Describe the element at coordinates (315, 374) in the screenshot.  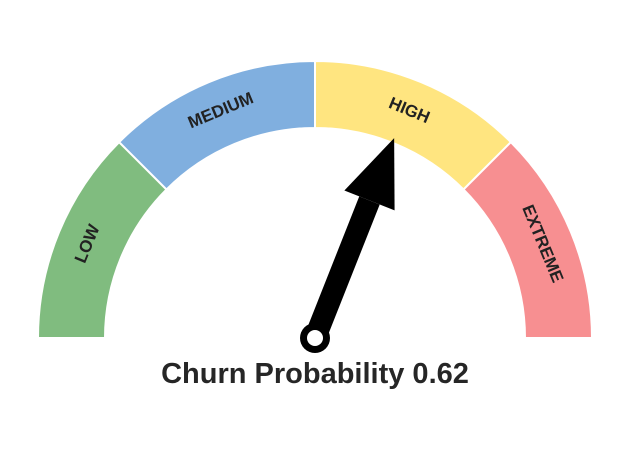
I see `gauge-title: Churn Probability 0.62` at that location.